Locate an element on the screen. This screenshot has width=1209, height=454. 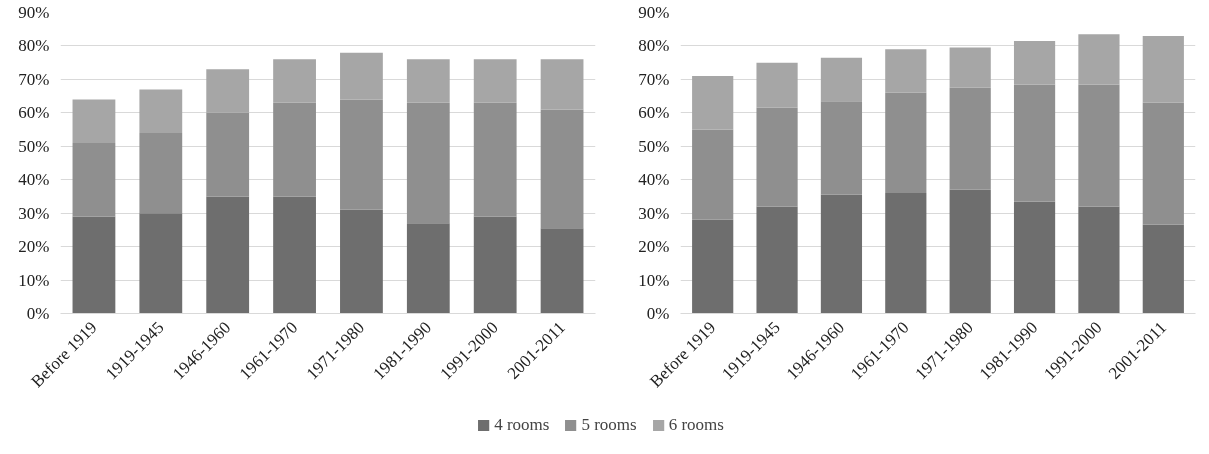
legend-label: 4 rooms is located at coordinates (522, 425).